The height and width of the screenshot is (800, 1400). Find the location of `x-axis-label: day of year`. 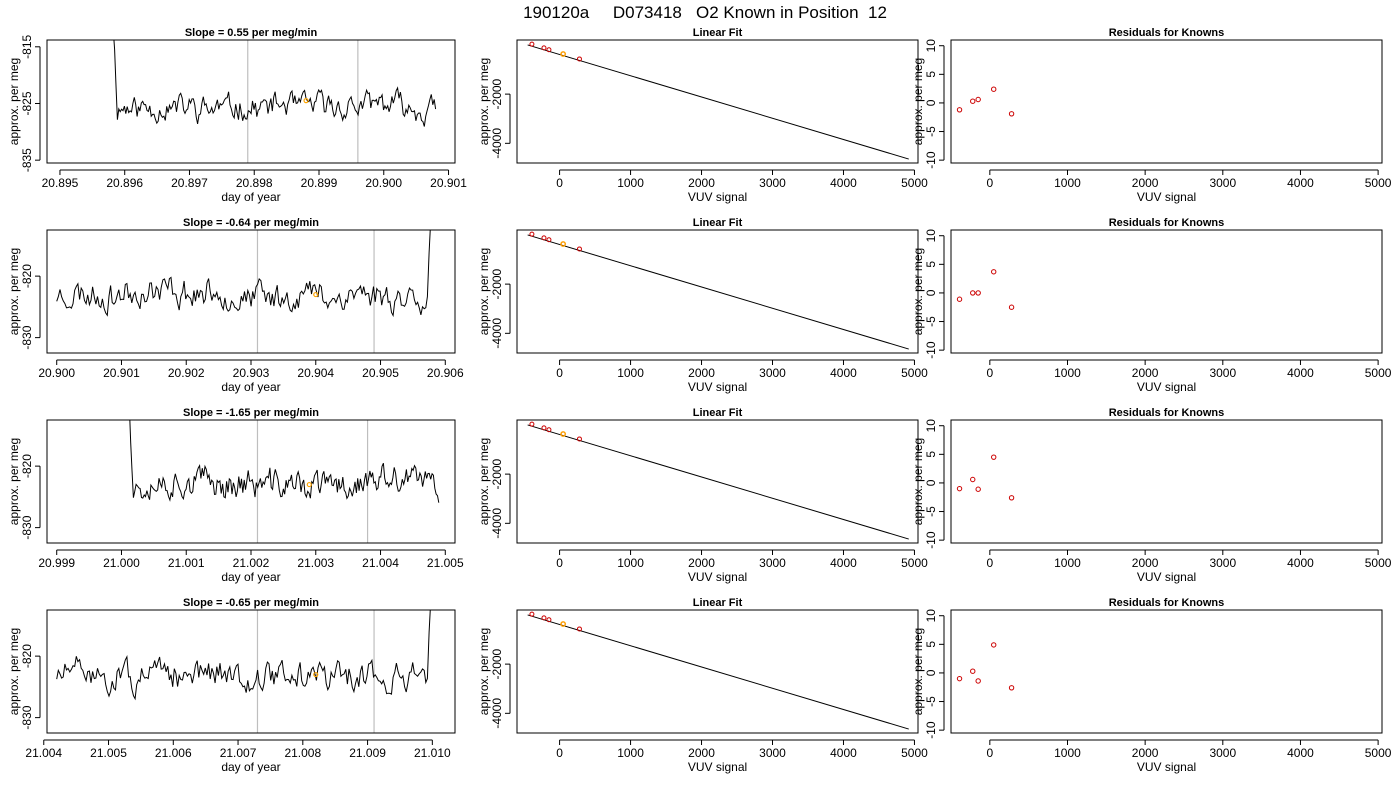

x-axis-label: day of year is located at coordinates (250, 387).